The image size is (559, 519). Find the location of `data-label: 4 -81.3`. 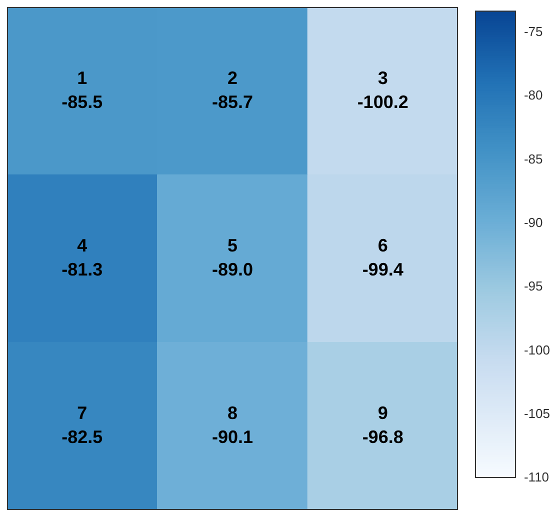

data-label: 4 -81.3 is located at coordinates (82, 257).